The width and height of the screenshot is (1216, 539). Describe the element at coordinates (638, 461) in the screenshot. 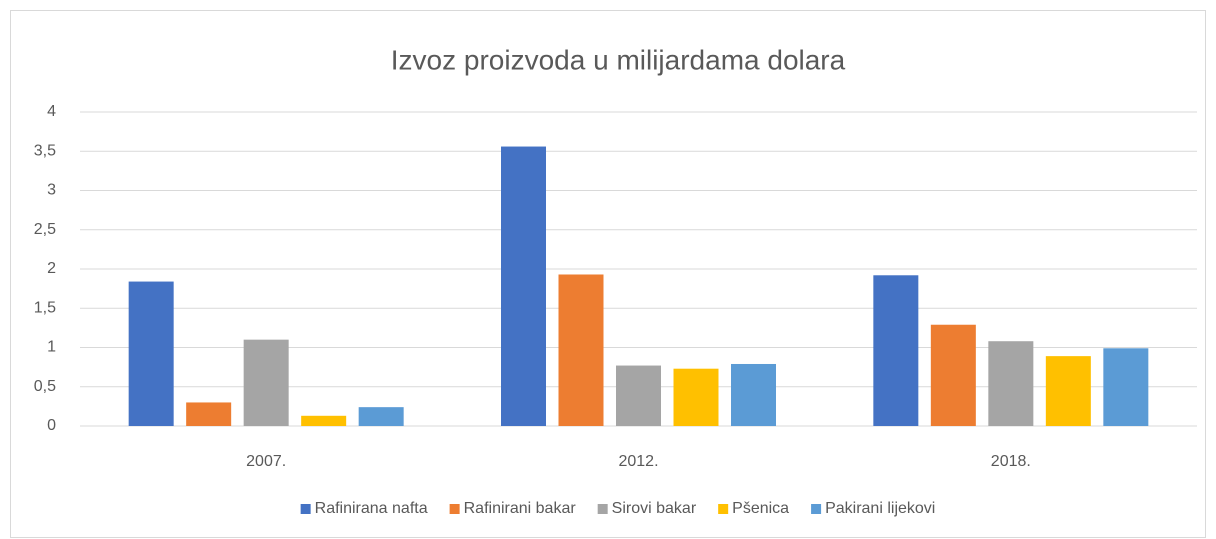

I see `x-tick-label: 2012.` at that location.